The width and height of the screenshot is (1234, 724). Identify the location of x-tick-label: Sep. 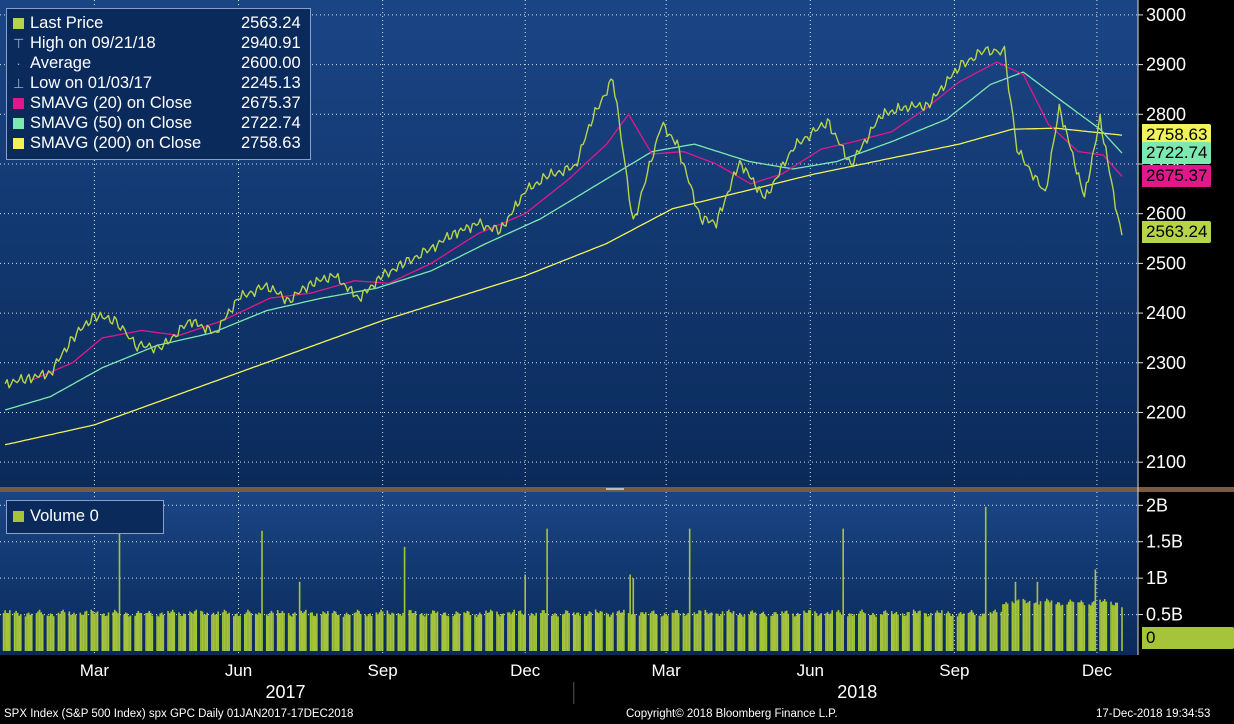
(383, 670).